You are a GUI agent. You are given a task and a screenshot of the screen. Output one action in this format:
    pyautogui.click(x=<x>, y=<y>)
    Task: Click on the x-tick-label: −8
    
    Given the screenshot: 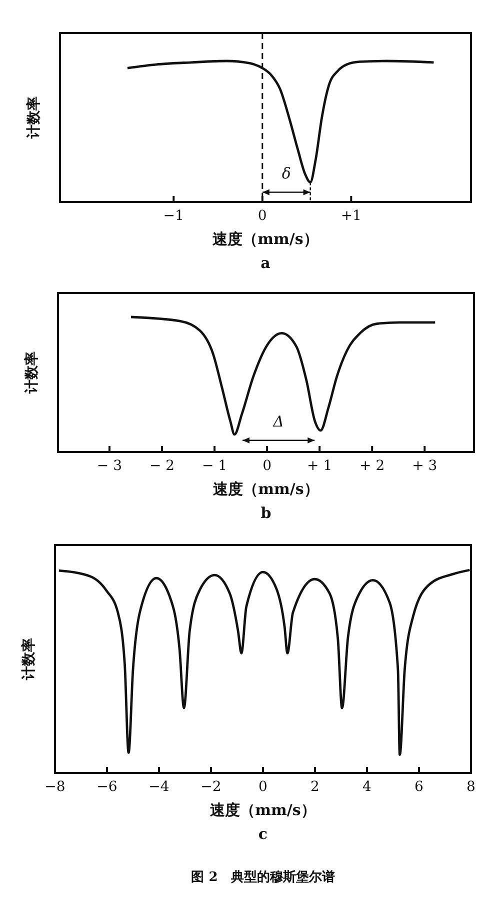 What is the action you would take?
    pyautogui.click(x=55, y=787)
    